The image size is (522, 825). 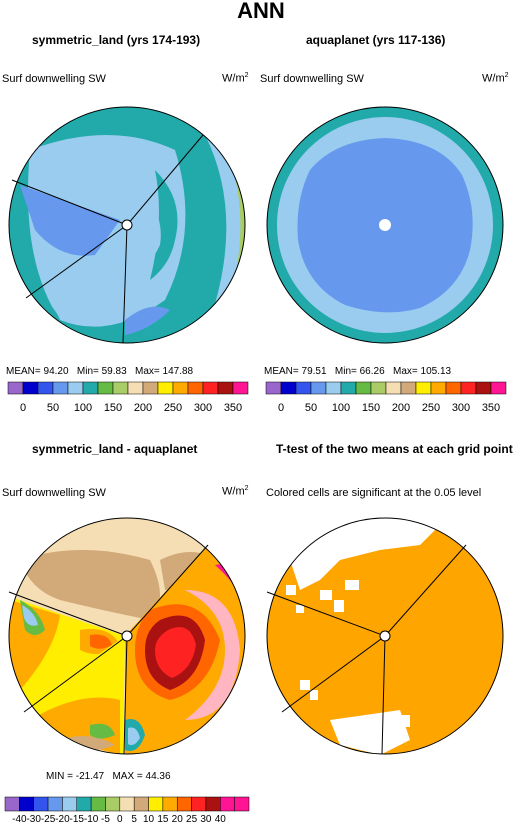 I want to click on panel2-colorbar-label: 50, so click(x=311, y=408).